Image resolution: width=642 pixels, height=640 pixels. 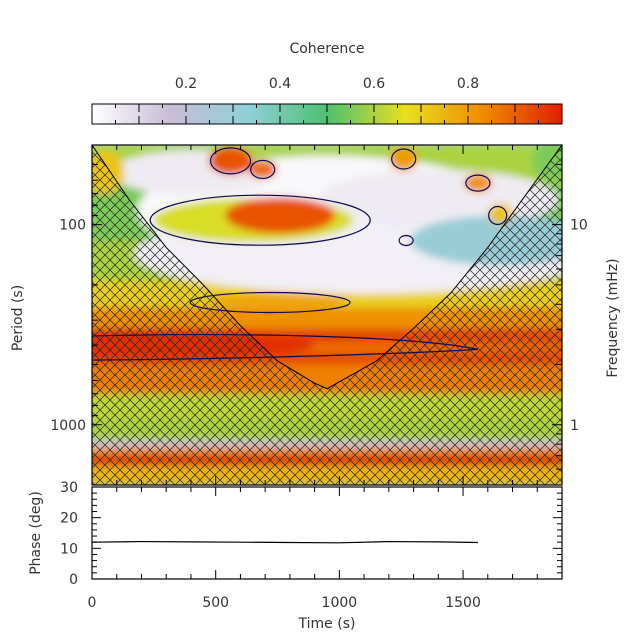 I want to click on x-tick-label: 500, so click(x=215, y=603).